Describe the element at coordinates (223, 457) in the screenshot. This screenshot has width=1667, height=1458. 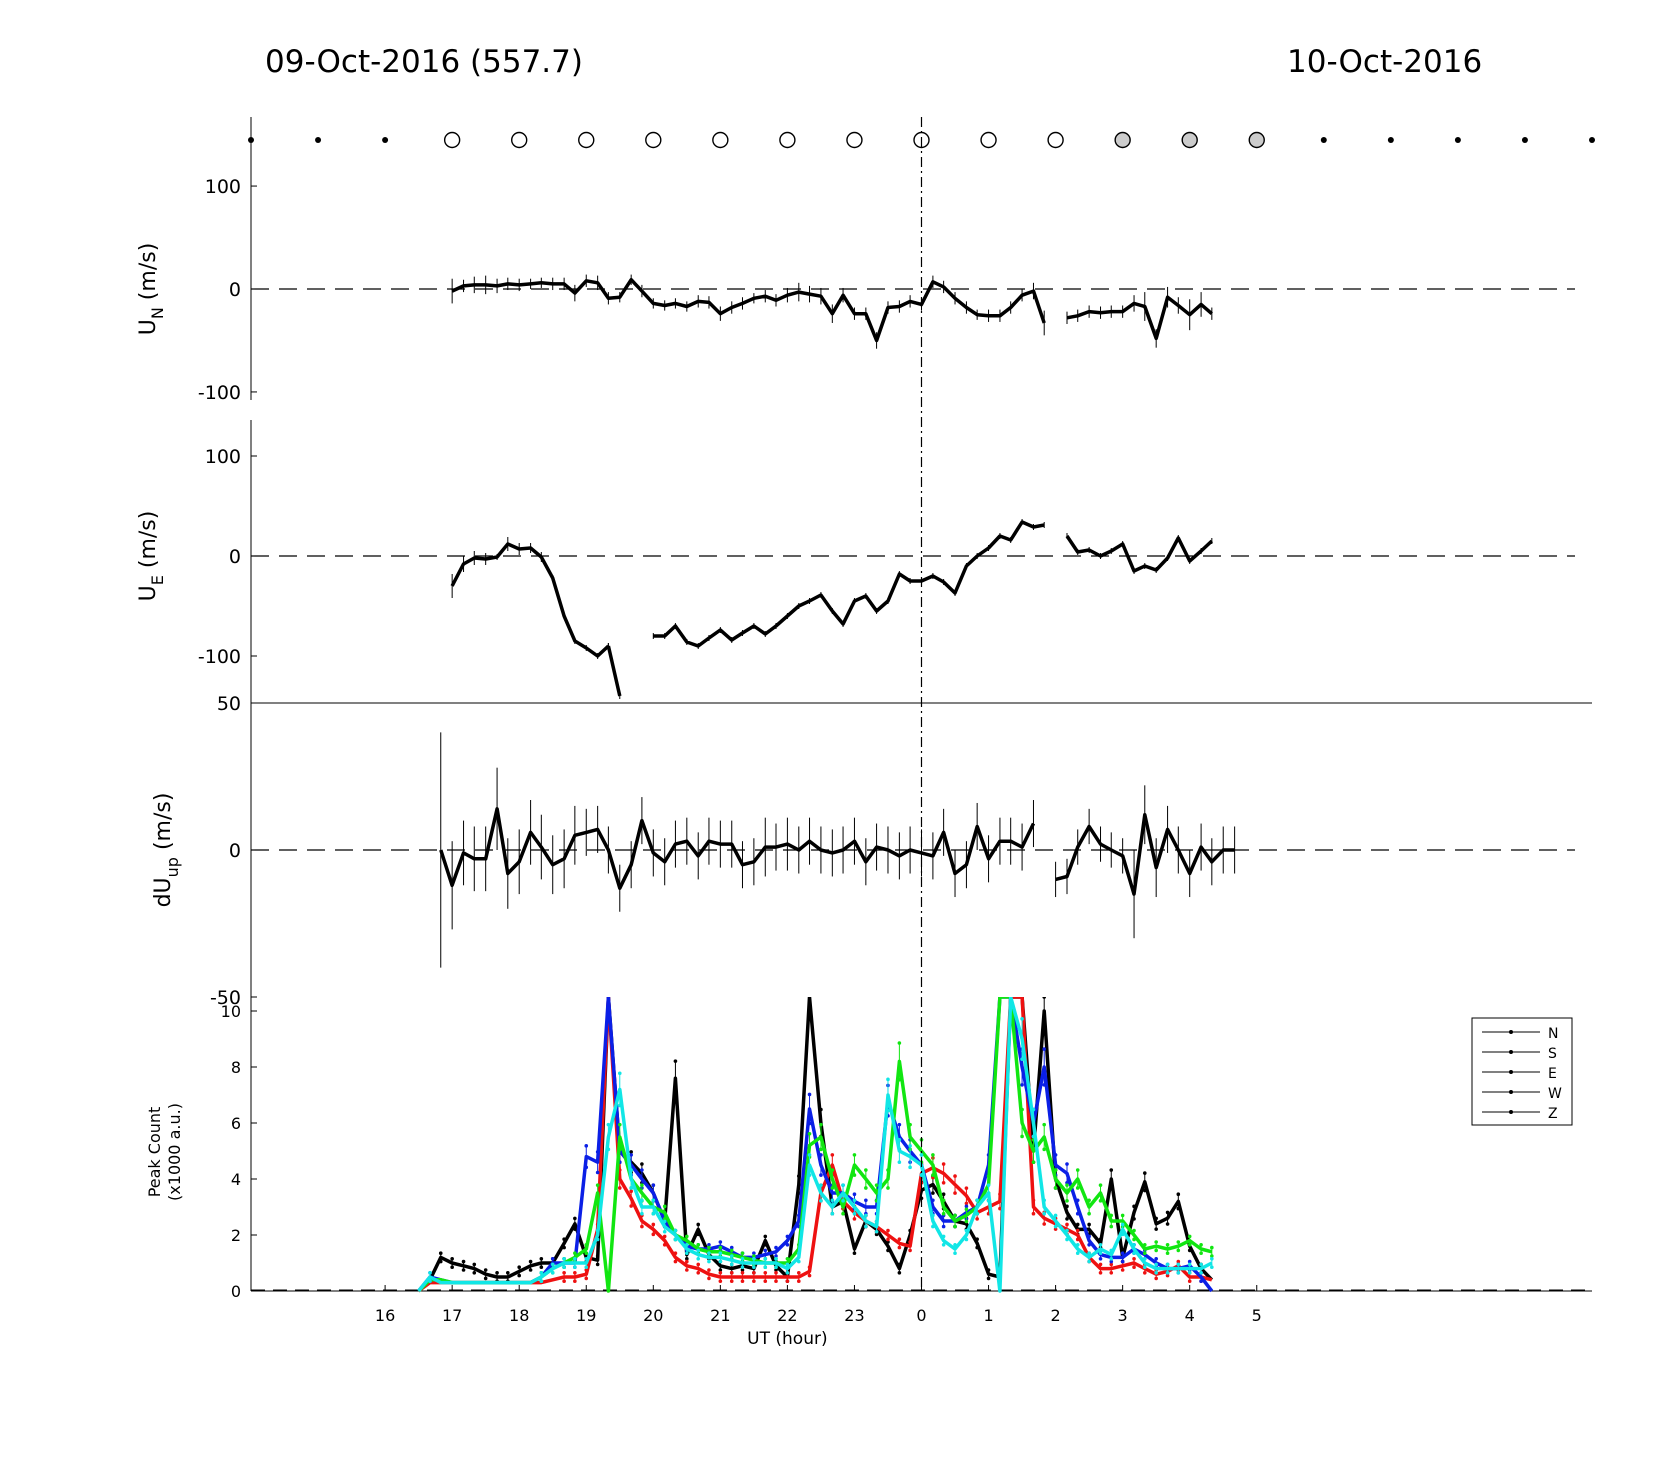
I see `y-tick-label: 100` at that location.